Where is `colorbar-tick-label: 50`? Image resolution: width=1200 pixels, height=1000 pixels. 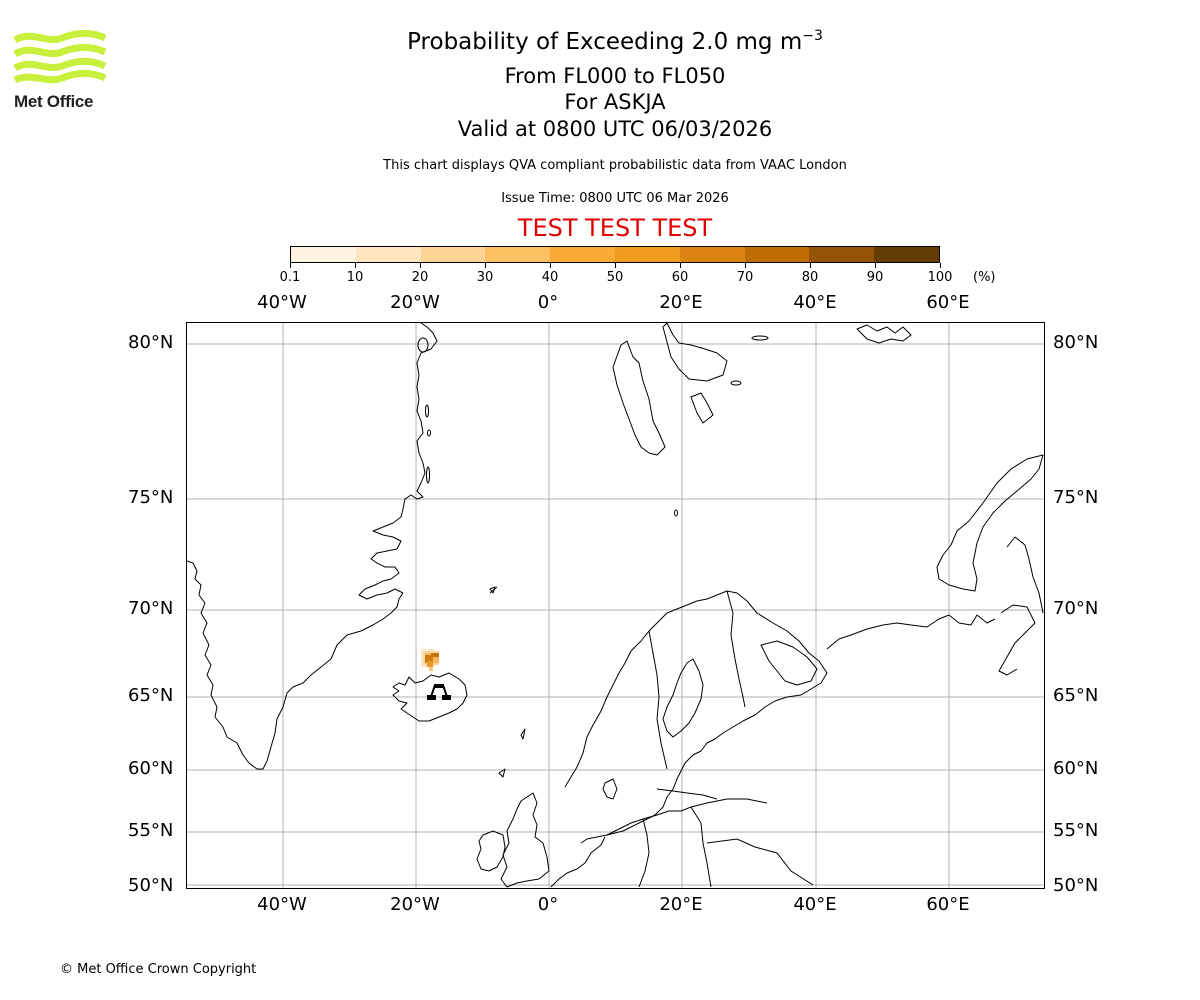 colorbar-tick-label: 50 is located at coordinates (615, 277).